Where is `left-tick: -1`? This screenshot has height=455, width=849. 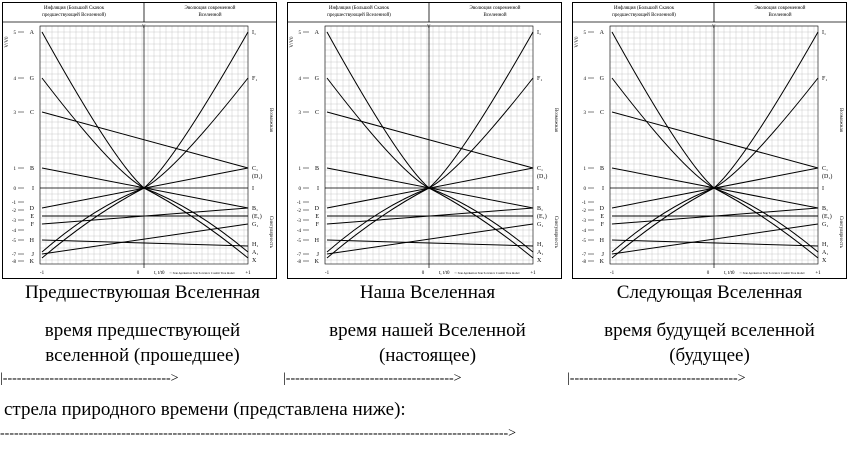
left-tick: -1 is located at coordinates (14, 203).